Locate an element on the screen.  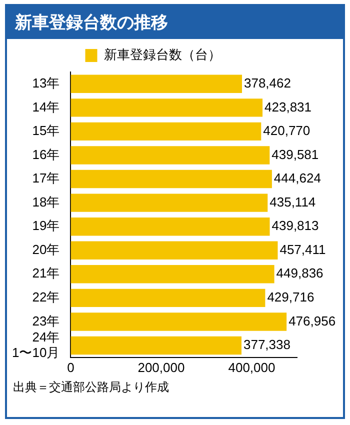
x-tick-label: 400,000 is located at coordinates (252, 367).